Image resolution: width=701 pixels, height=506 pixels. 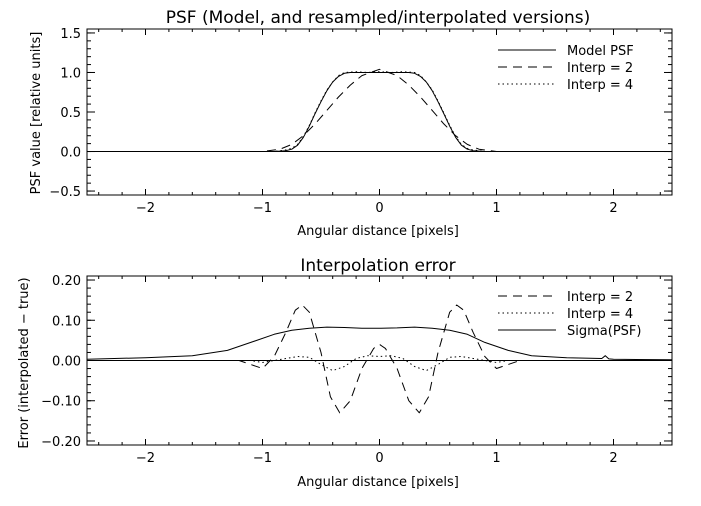 What do you see at coordinates (378, 482) in the screenshot?
I see `error-x-axis-label: Angular distance [pixels]` at bounding box center [378, 482].